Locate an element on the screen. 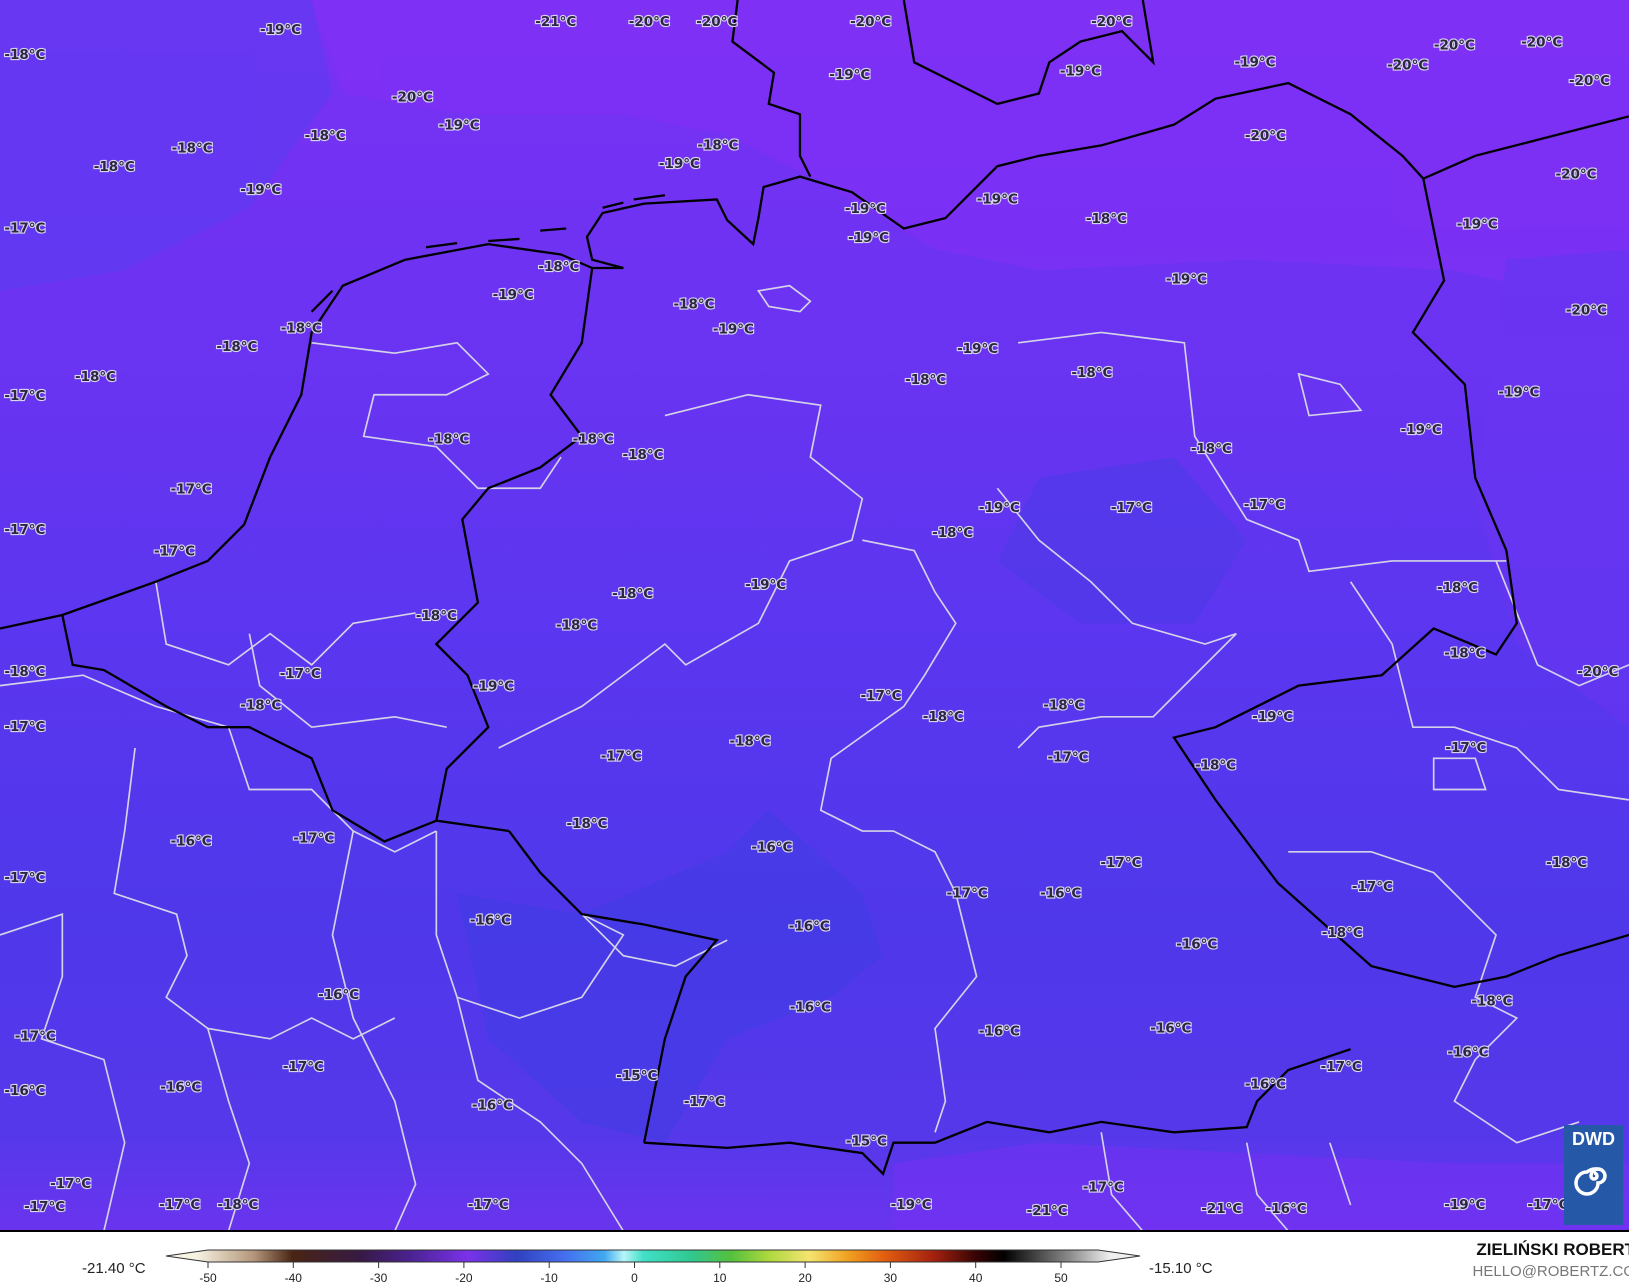 This screenshot has width=1629, height=1287. spiral-icon is located at coordinates (1590, 1181).